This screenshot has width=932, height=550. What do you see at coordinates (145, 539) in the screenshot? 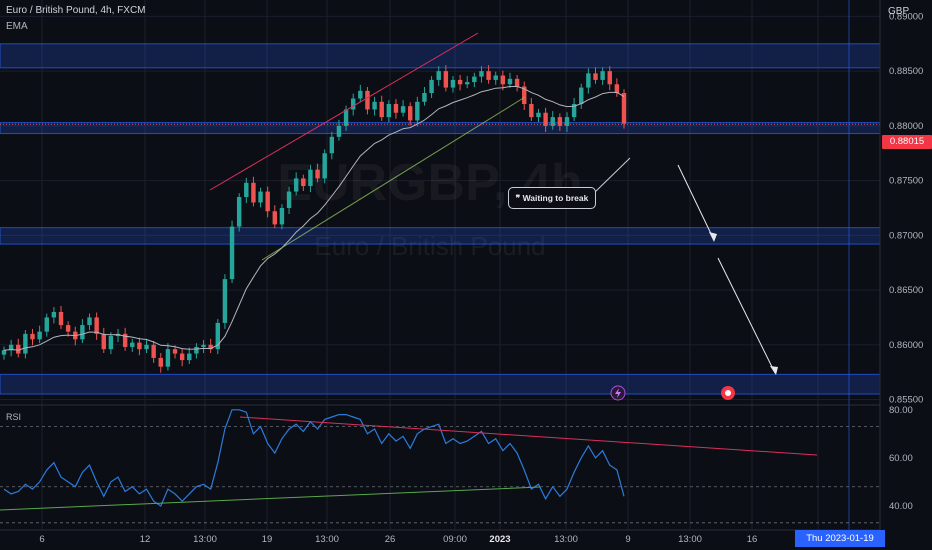
I see `time-tick-label: 12` at bounding box center [145, 539].